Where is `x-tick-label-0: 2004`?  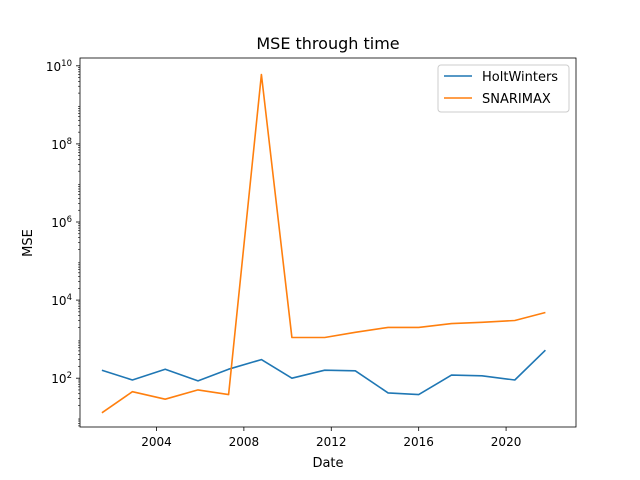 x-tick-label-0: 2004 is located at coordinates (156, 442).